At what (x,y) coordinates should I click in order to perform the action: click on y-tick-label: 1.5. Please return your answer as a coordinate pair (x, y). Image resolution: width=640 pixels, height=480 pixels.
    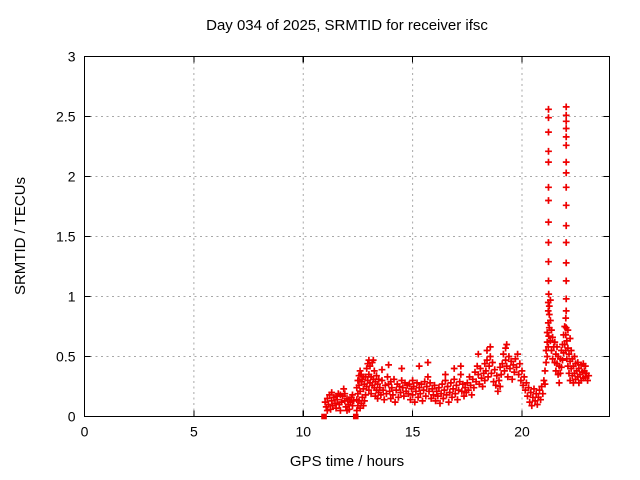
    Looking at the image, I should click on (66, 237).